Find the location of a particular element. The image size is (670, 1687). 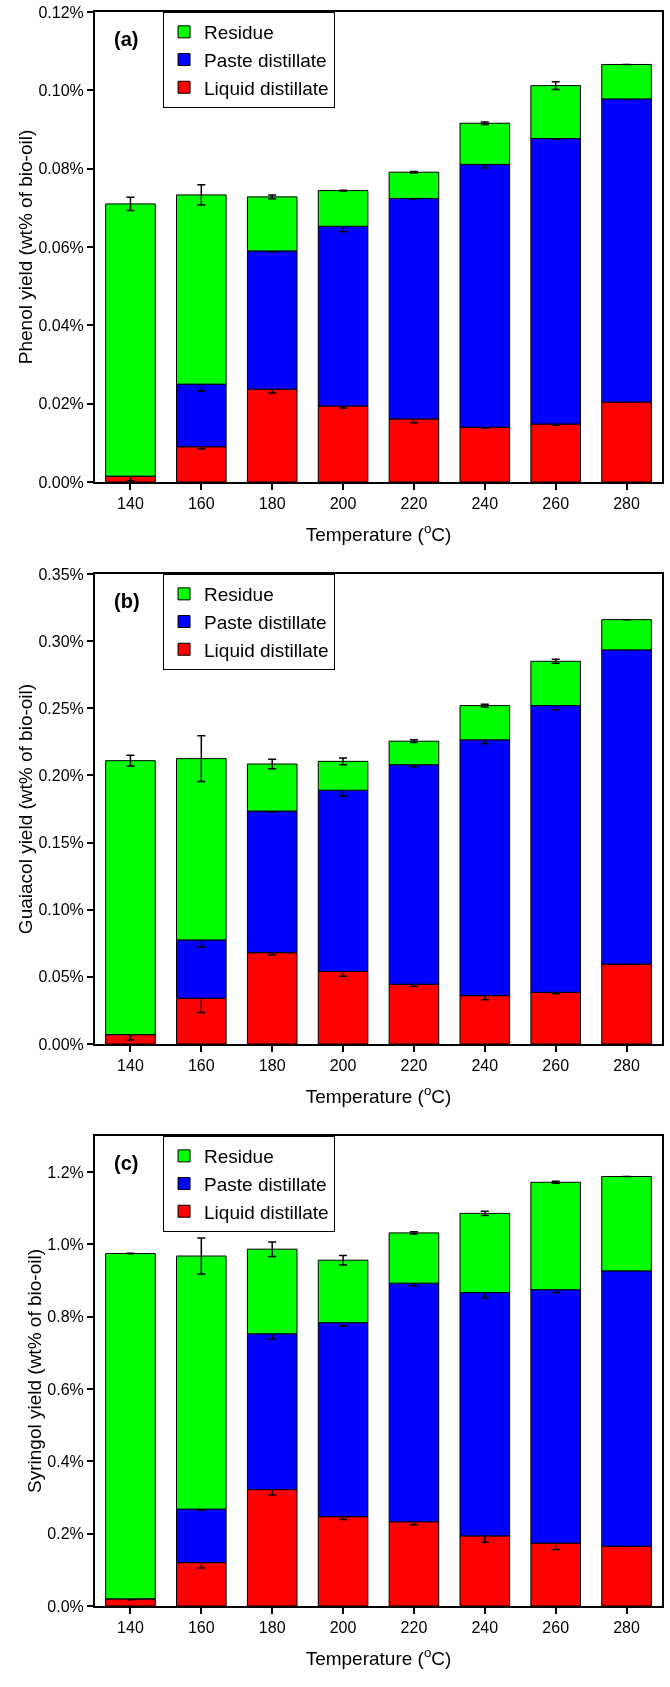

y-tick-label: 0.02% is located at coordinates (61, 404).